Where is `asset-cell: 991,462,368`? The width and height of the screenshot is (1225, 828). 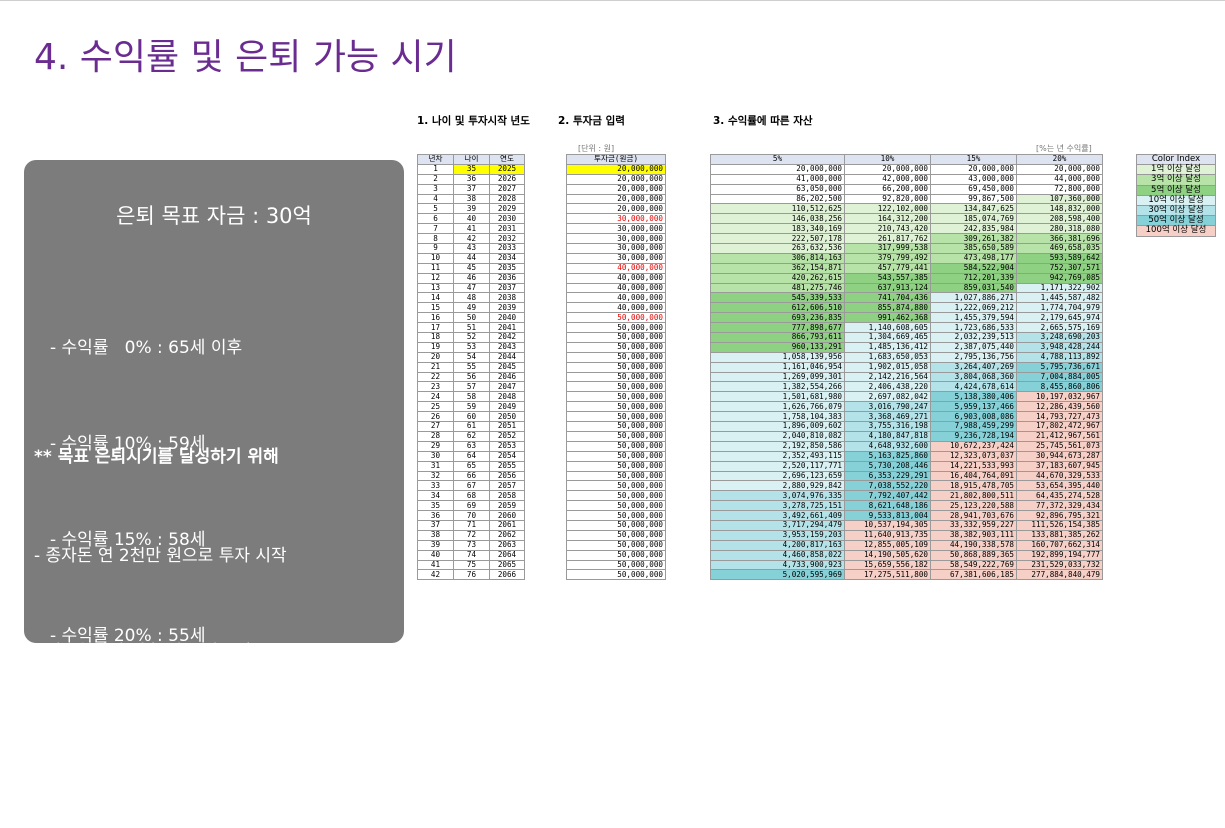
asset-cell: 991,462,368 is located at coordinates (887, 318).